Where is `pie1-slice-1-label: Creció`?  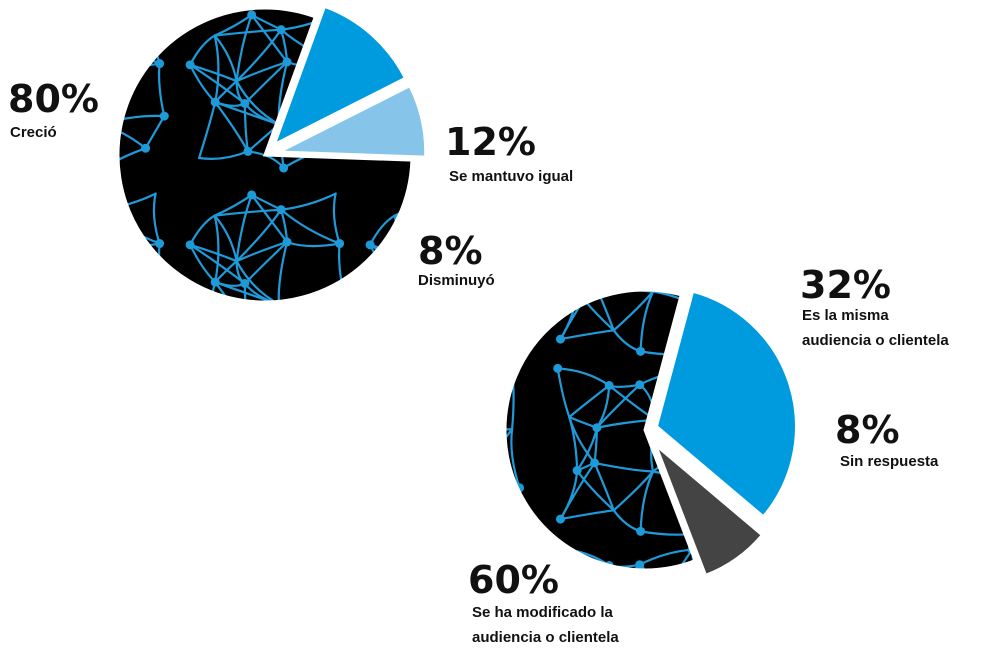
pie1-slice-1-label: Creció is located at coordinates (33, 132).